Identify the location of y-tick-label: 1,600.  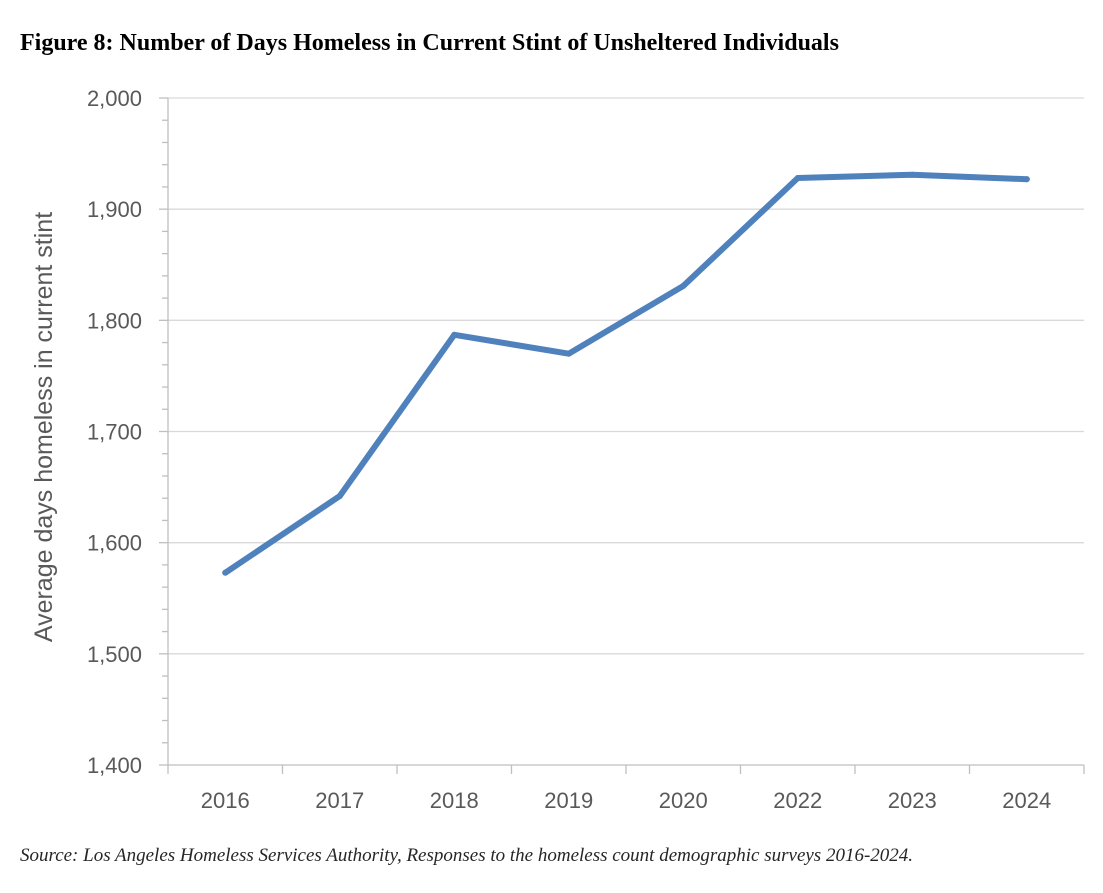
(114, 543).